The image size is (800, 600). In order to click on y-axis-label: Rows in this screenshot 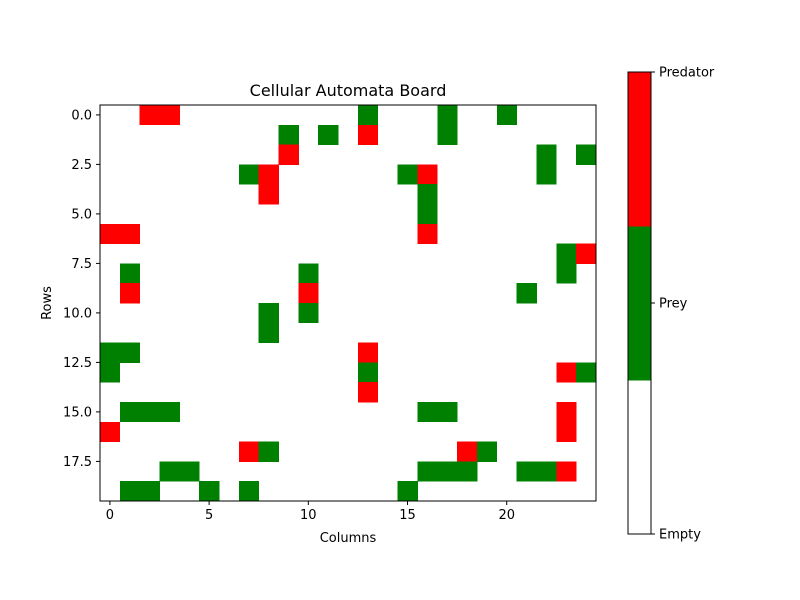, I will do `click(47, 303)`.